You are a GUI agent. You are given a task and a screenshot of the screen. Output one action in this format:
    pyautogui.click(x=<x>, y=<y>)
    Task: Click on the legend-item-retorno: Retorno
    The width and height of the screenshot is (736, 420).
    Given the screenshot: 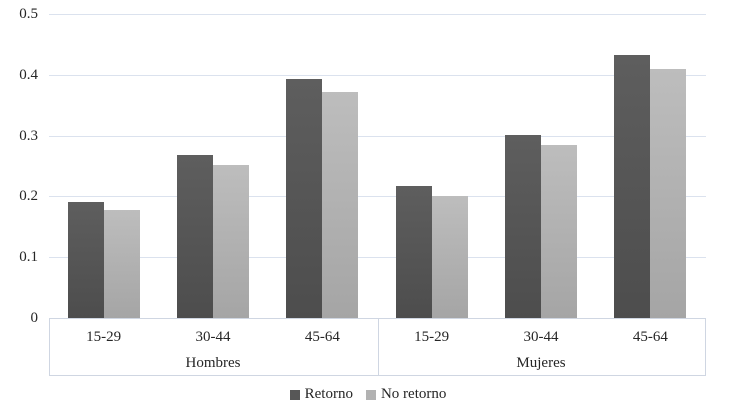 What is the action you would take?
    pyautogui.click(x=321, y=394)
    